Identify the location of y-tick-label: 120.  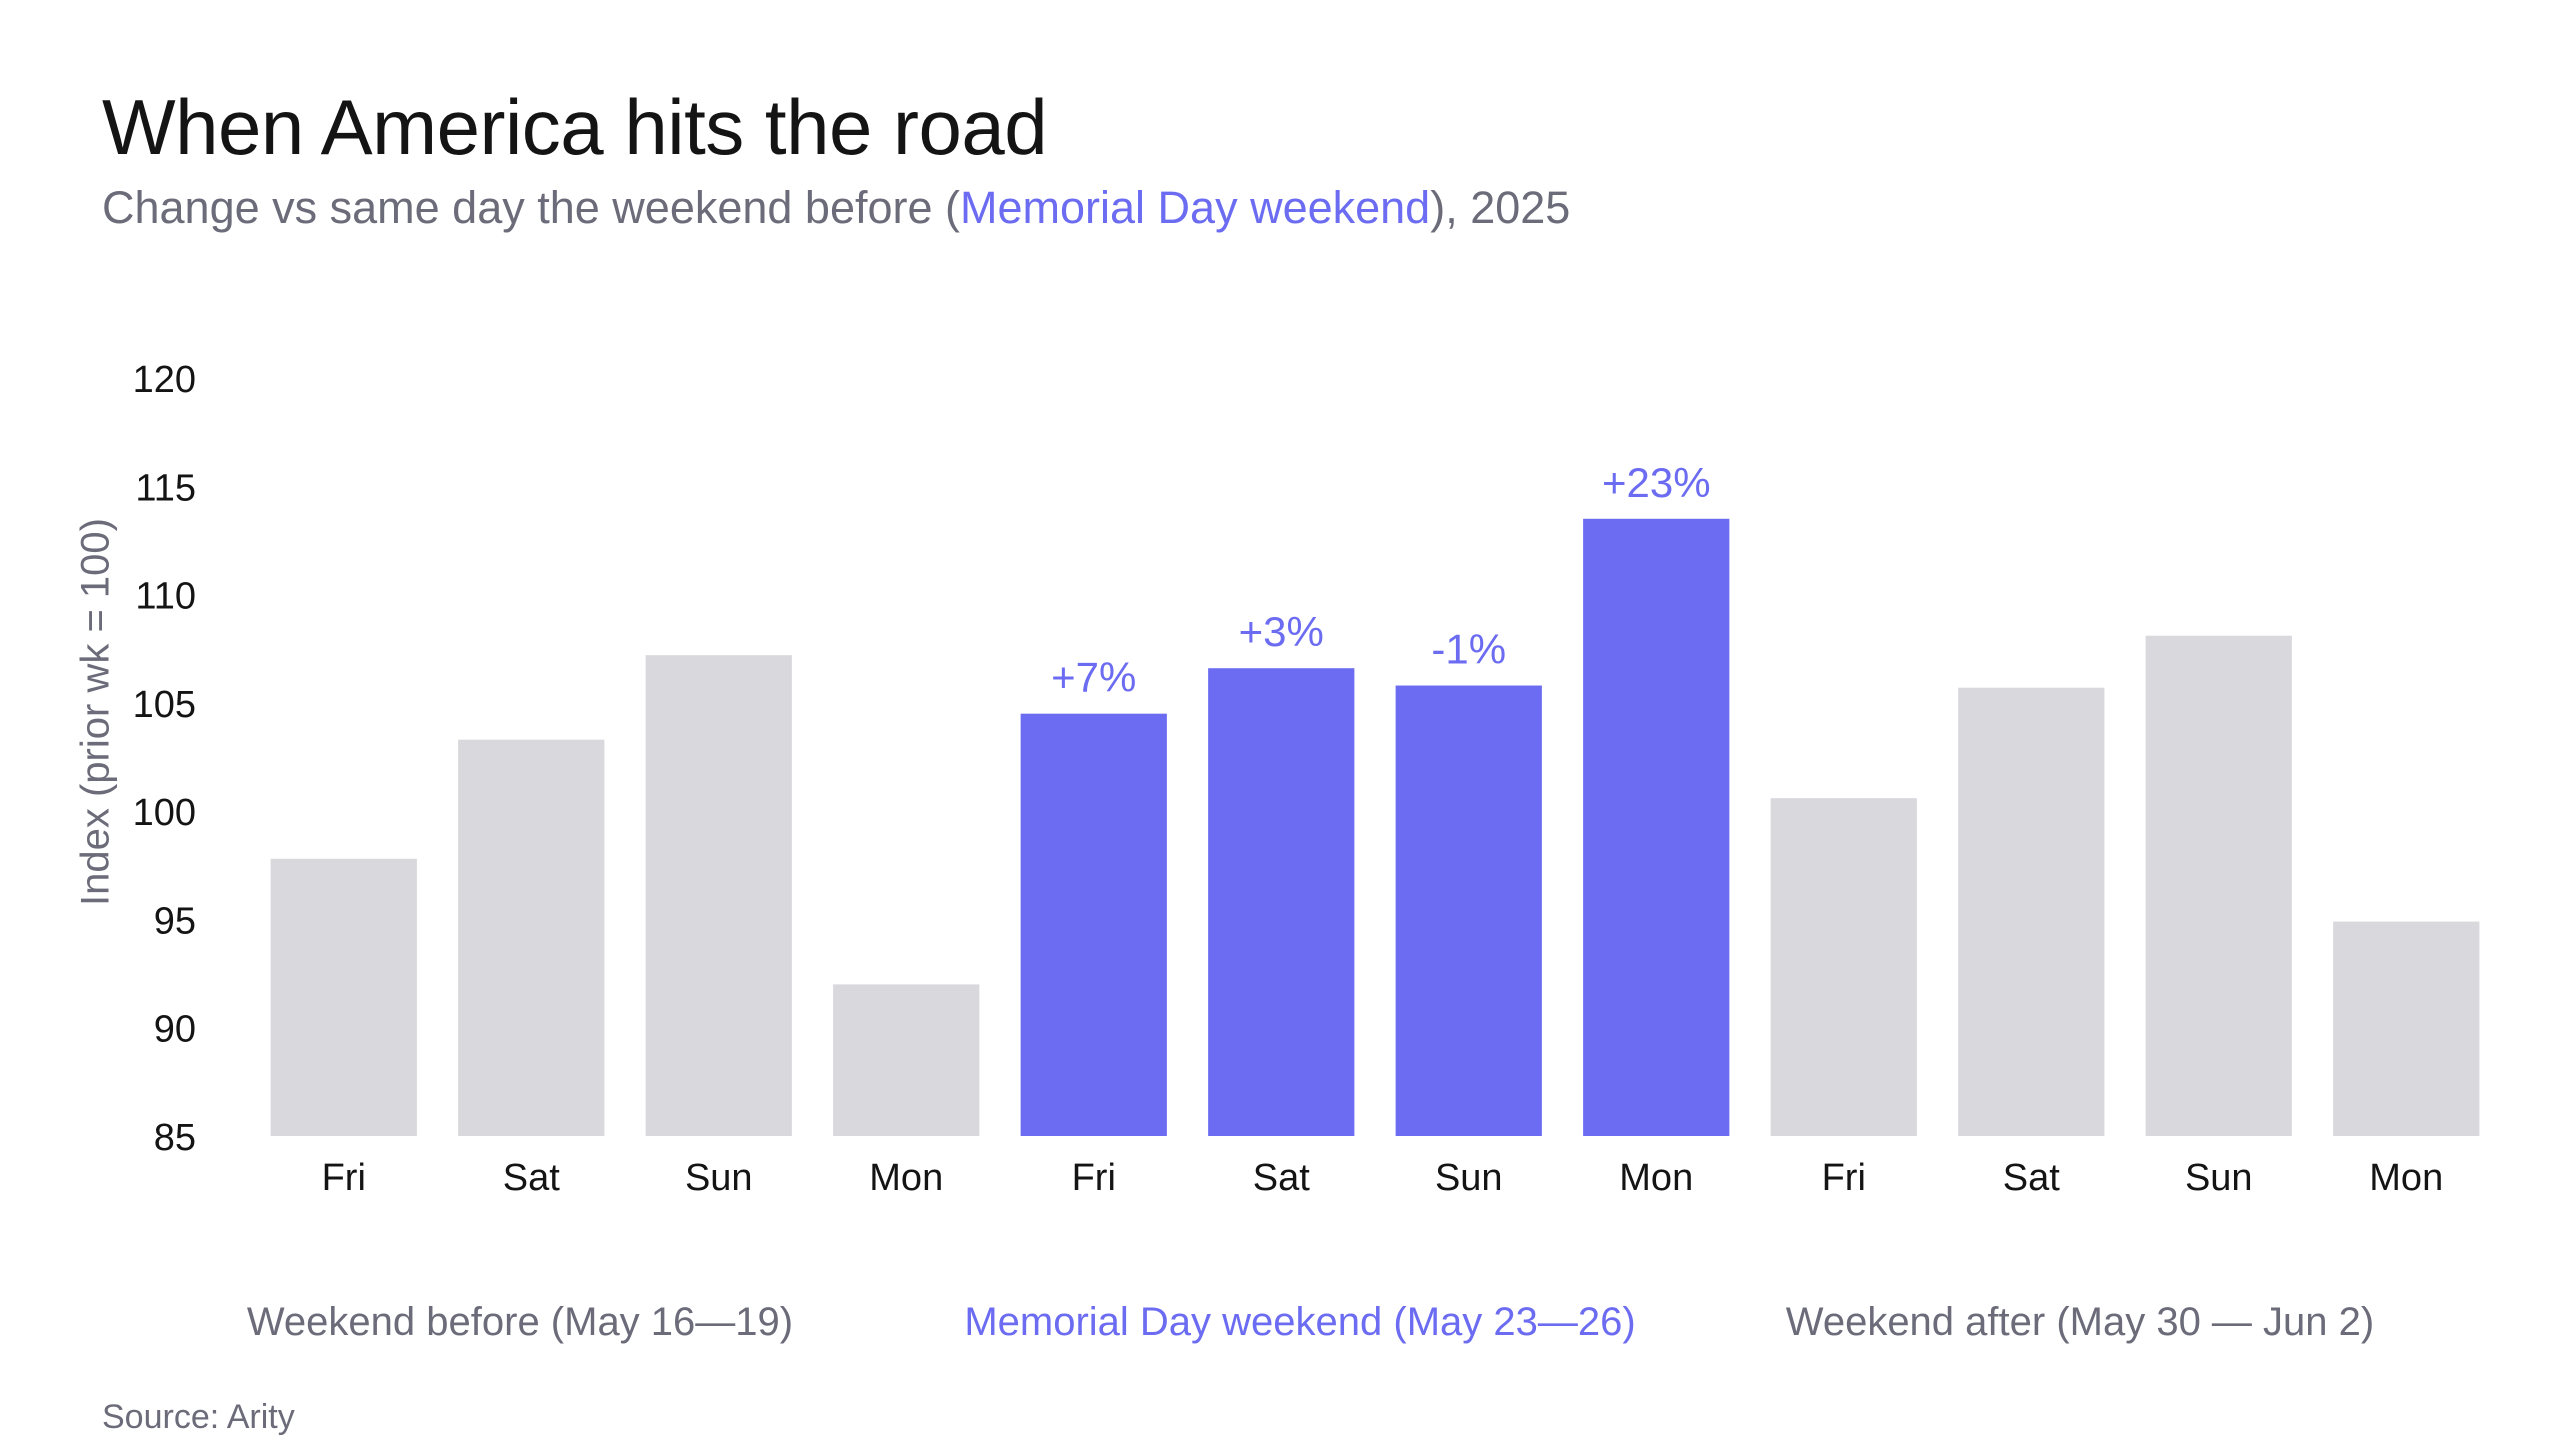
(164, 380).